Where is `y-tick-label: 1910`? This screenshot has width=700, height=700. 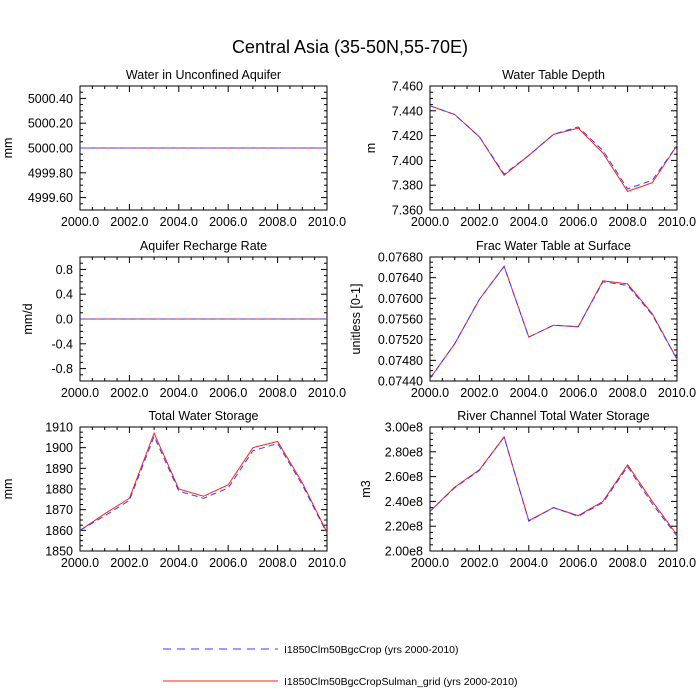
y-tick-label: 1910 is located at coordinates (59, 428).